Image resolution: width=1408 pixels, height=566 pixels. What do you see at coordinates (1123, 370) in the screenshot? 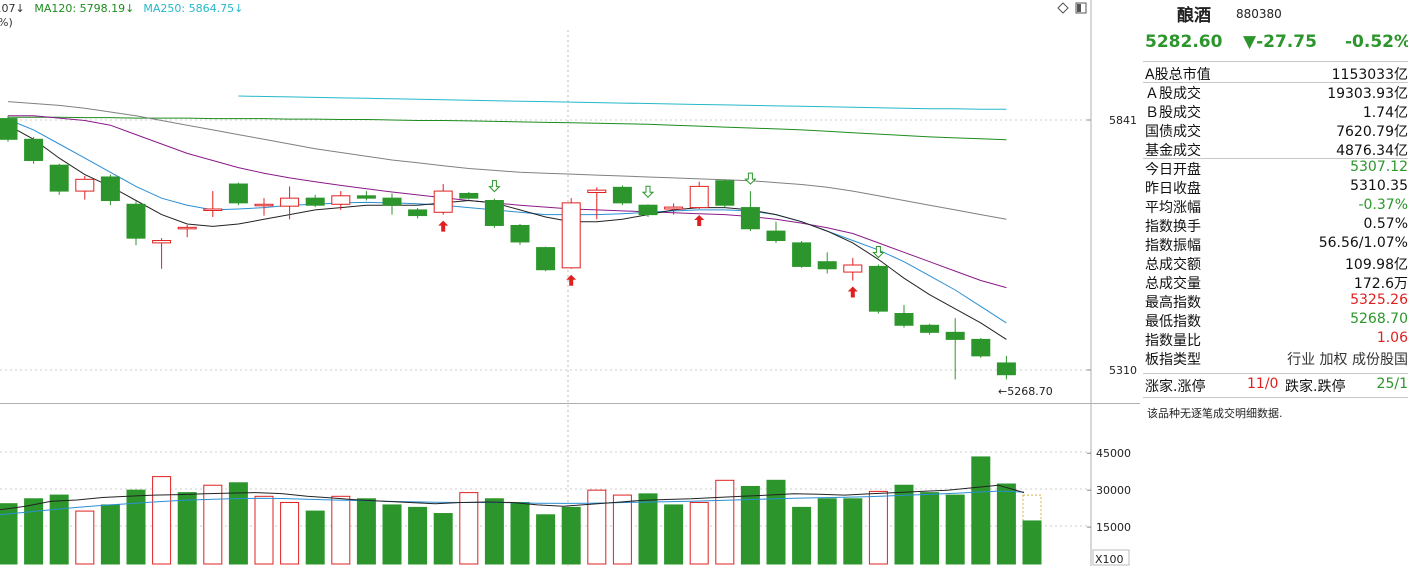
I see `price-tick-label: 5310` at bounding box center [1123, 370].